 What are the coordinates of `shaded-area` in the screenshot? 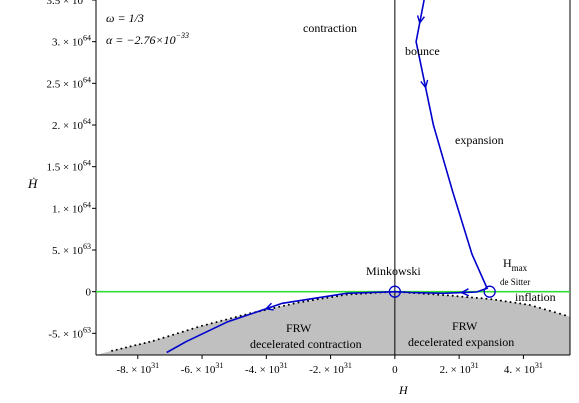 It's located at (333, 323).